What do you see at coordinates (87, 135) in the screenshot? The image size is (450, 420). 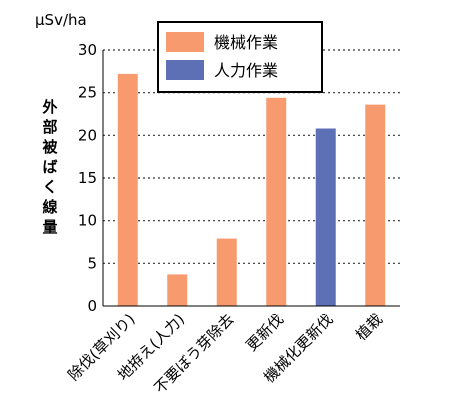 I see `y-tick-label: 20` at bounding box center [87, 135].